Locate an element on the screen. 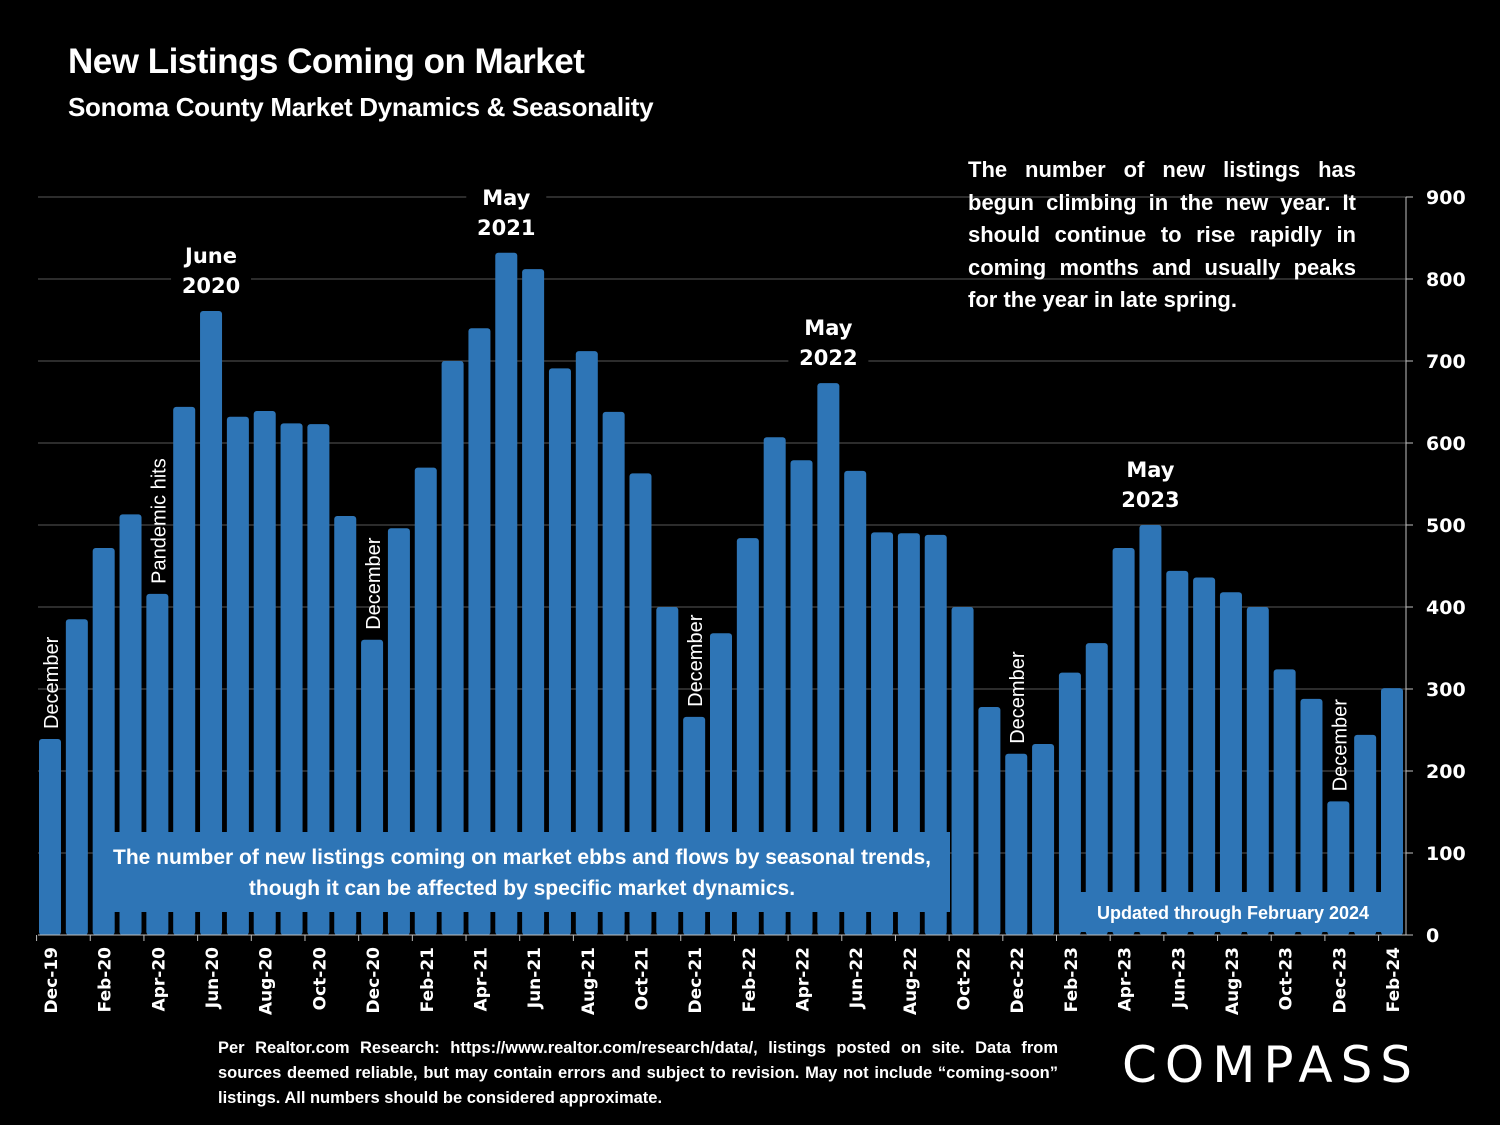 The width and height of the screenshot is (1500, 1125). y-tick-label: 600 is located at coordinates (1446, 444).